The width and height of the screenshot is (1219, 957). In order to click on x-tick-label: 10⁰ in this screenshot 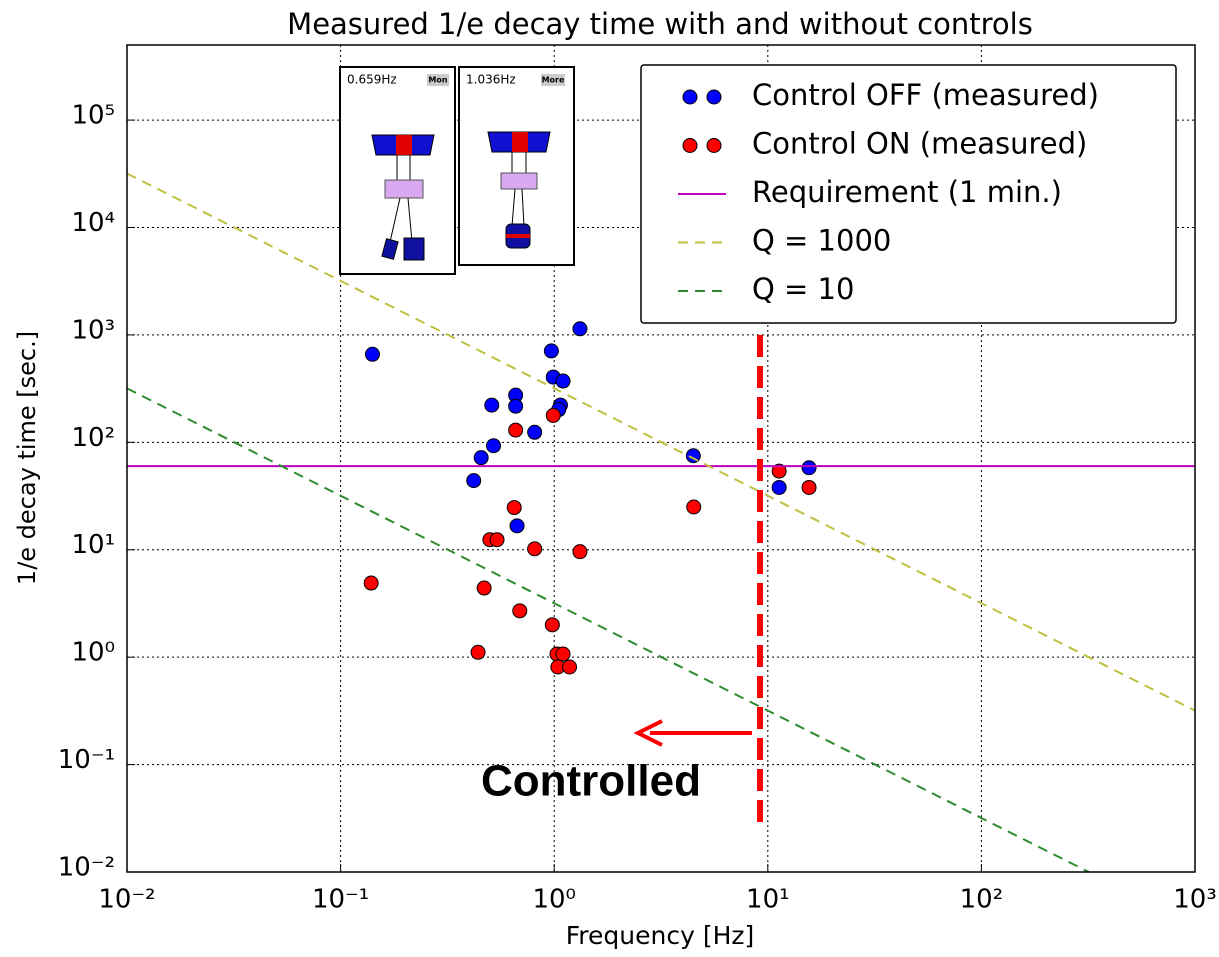, I will do `click(554, 900)`.